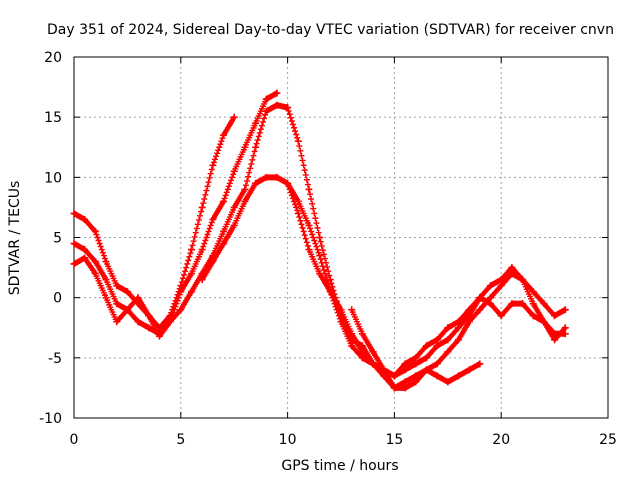 This screenshot has width=640, height=480. I want to click on x-tick-label: 20, so click(501, 440).